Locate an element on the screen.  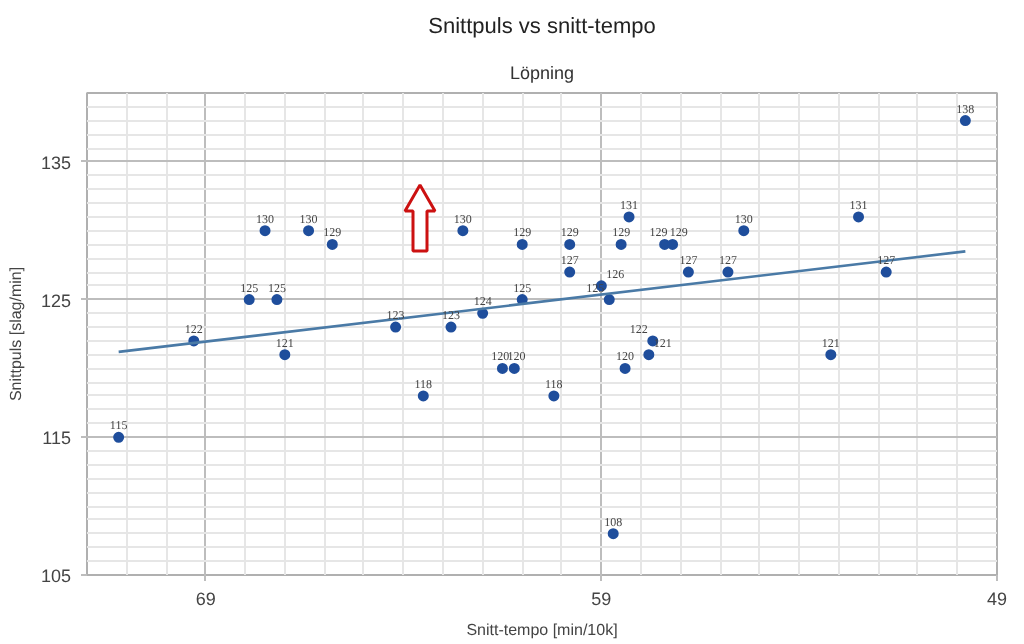
y-axis-title: Snittpuls [slag/min] is located at coordinates (15, 334).